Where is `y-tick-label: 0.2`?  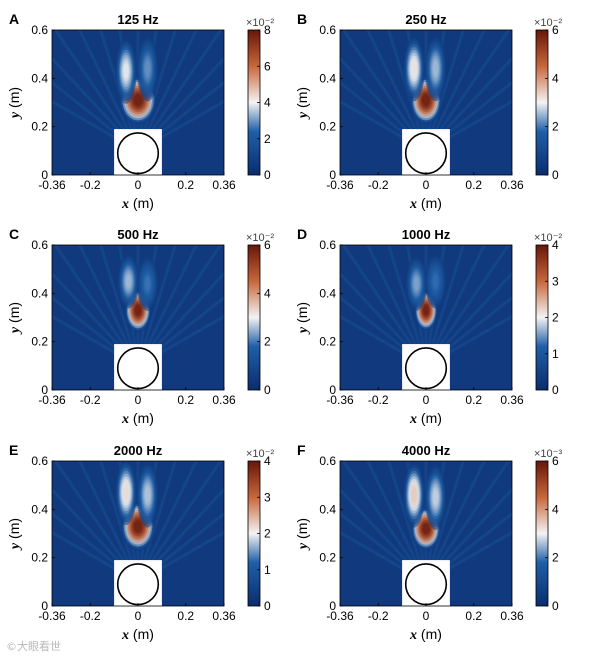 y-tick-label: 0.2 is located at coordinates (327, 342).